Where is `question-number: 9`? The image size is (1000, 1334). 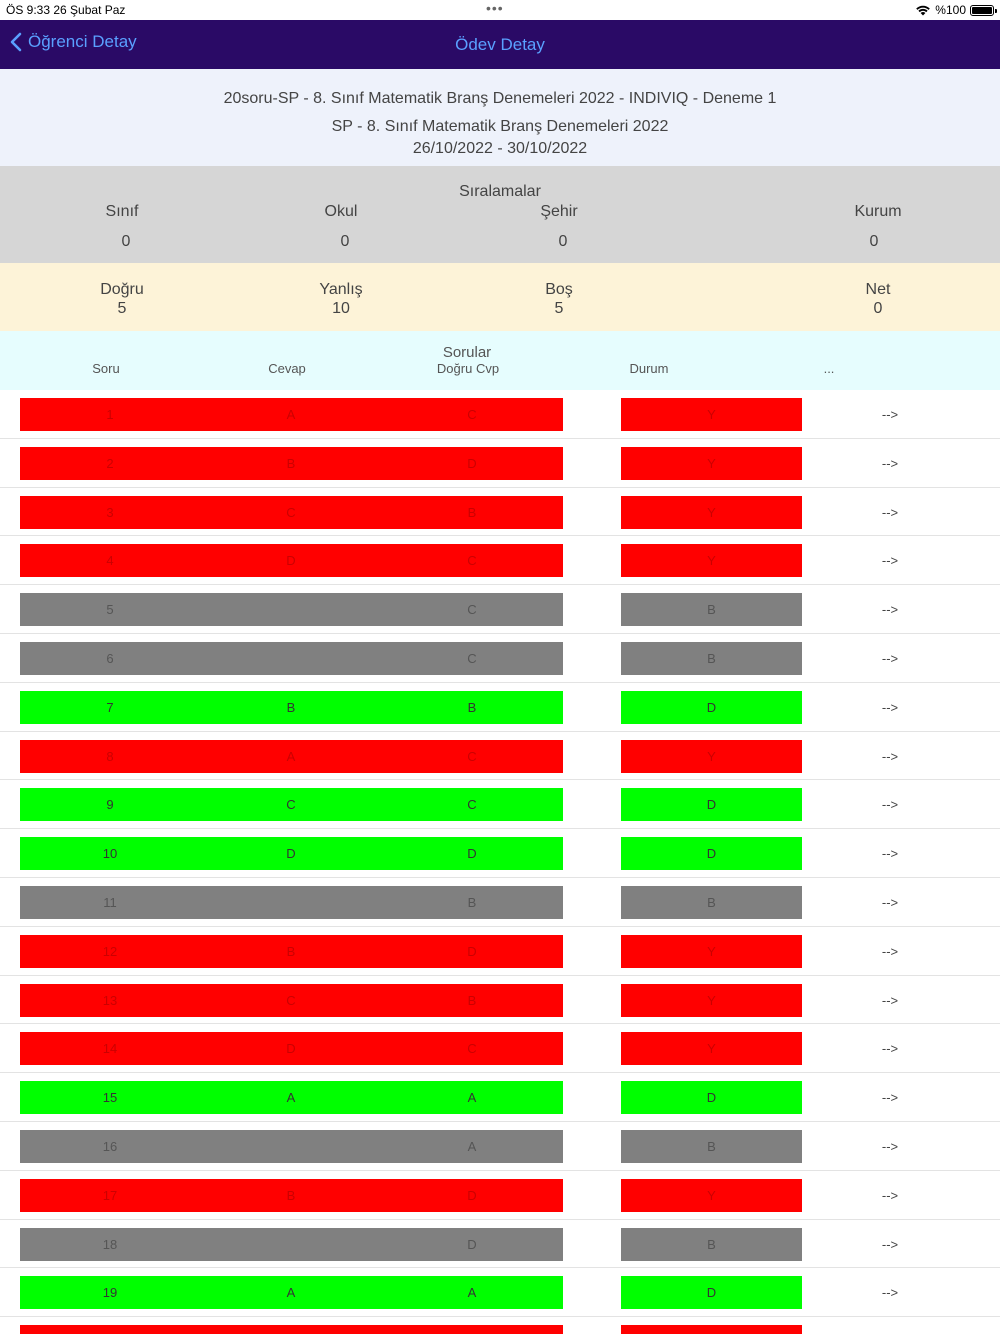 question-number: 9 is located at coordinates (110, 805).